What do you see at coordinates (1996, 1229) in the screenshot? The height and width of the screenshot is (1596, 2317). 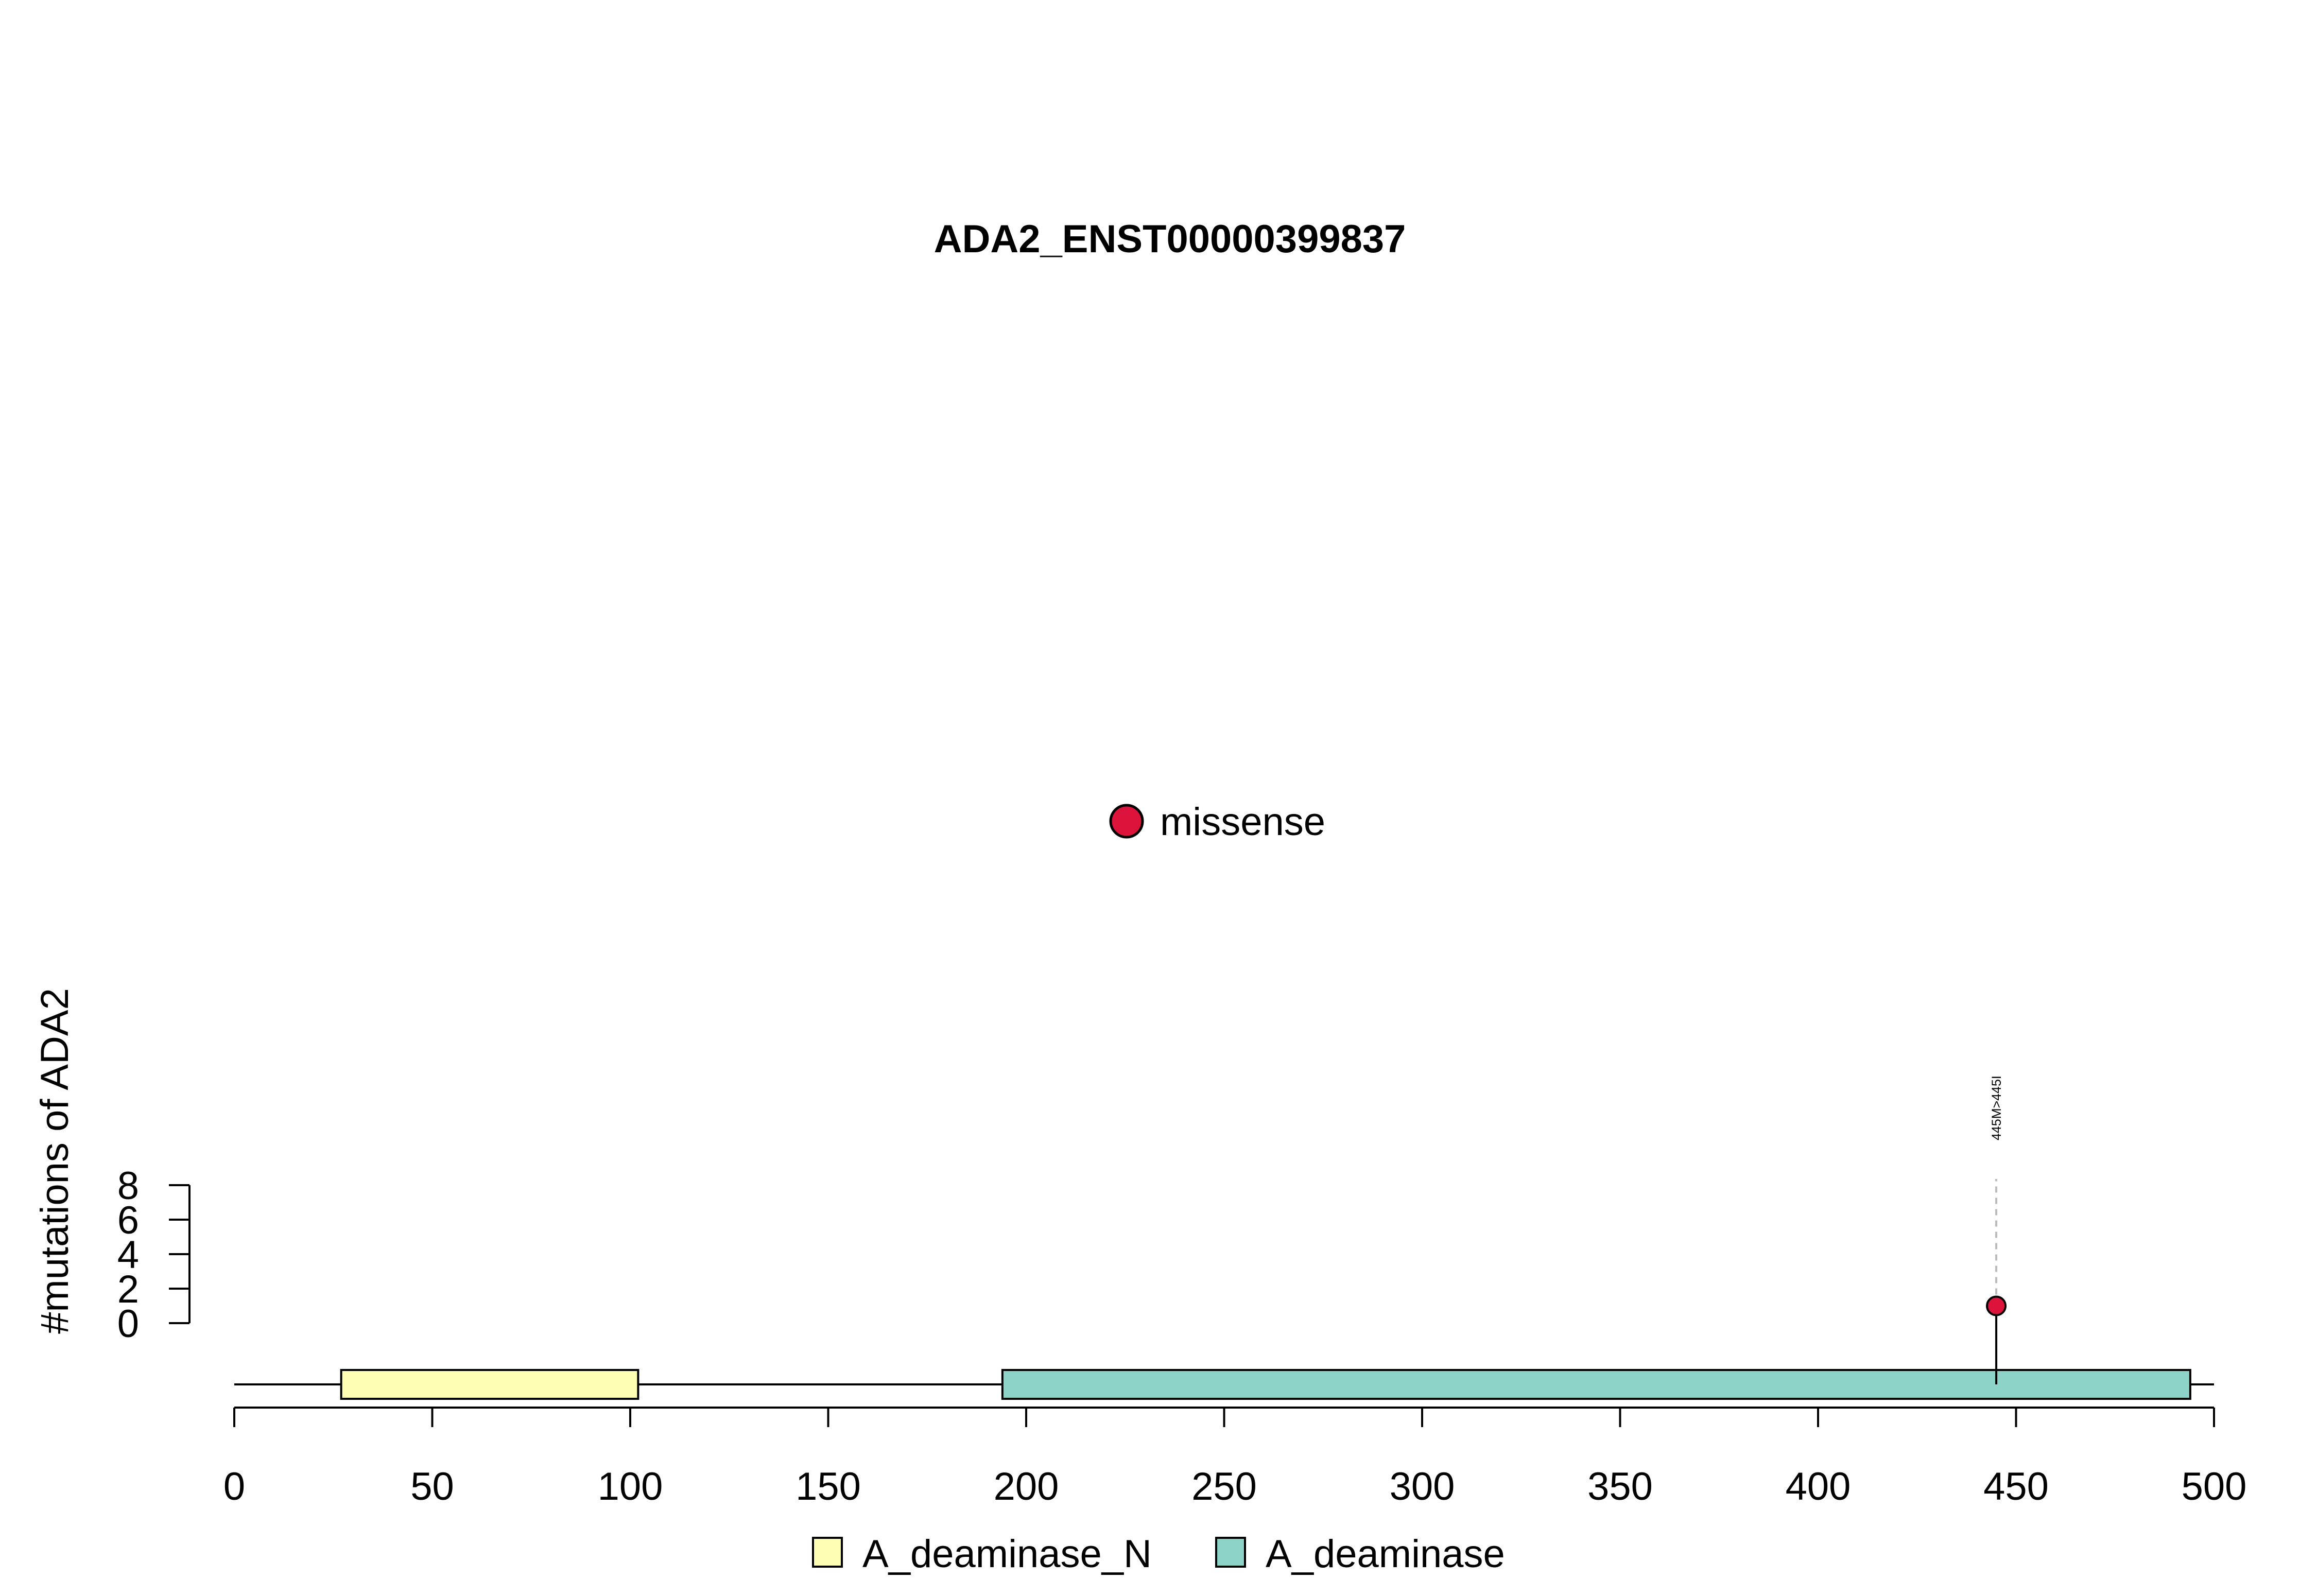 I see `mutations: 445M>445I` at bounding box center [1996, 1229].